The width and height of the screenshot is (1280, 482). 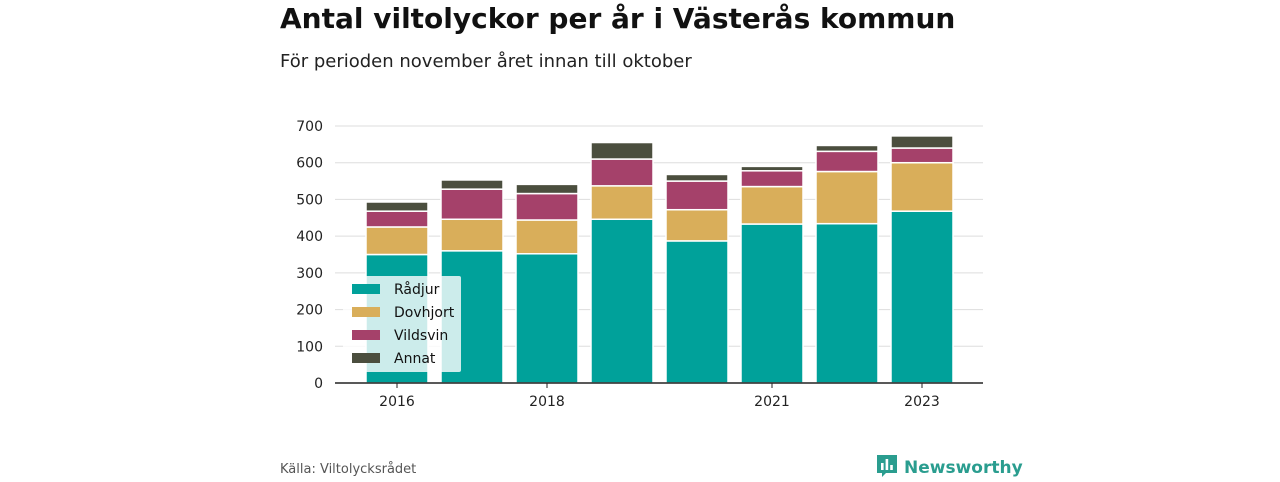 I want to click on bar-stack-2023, so click(x=922, y=259).